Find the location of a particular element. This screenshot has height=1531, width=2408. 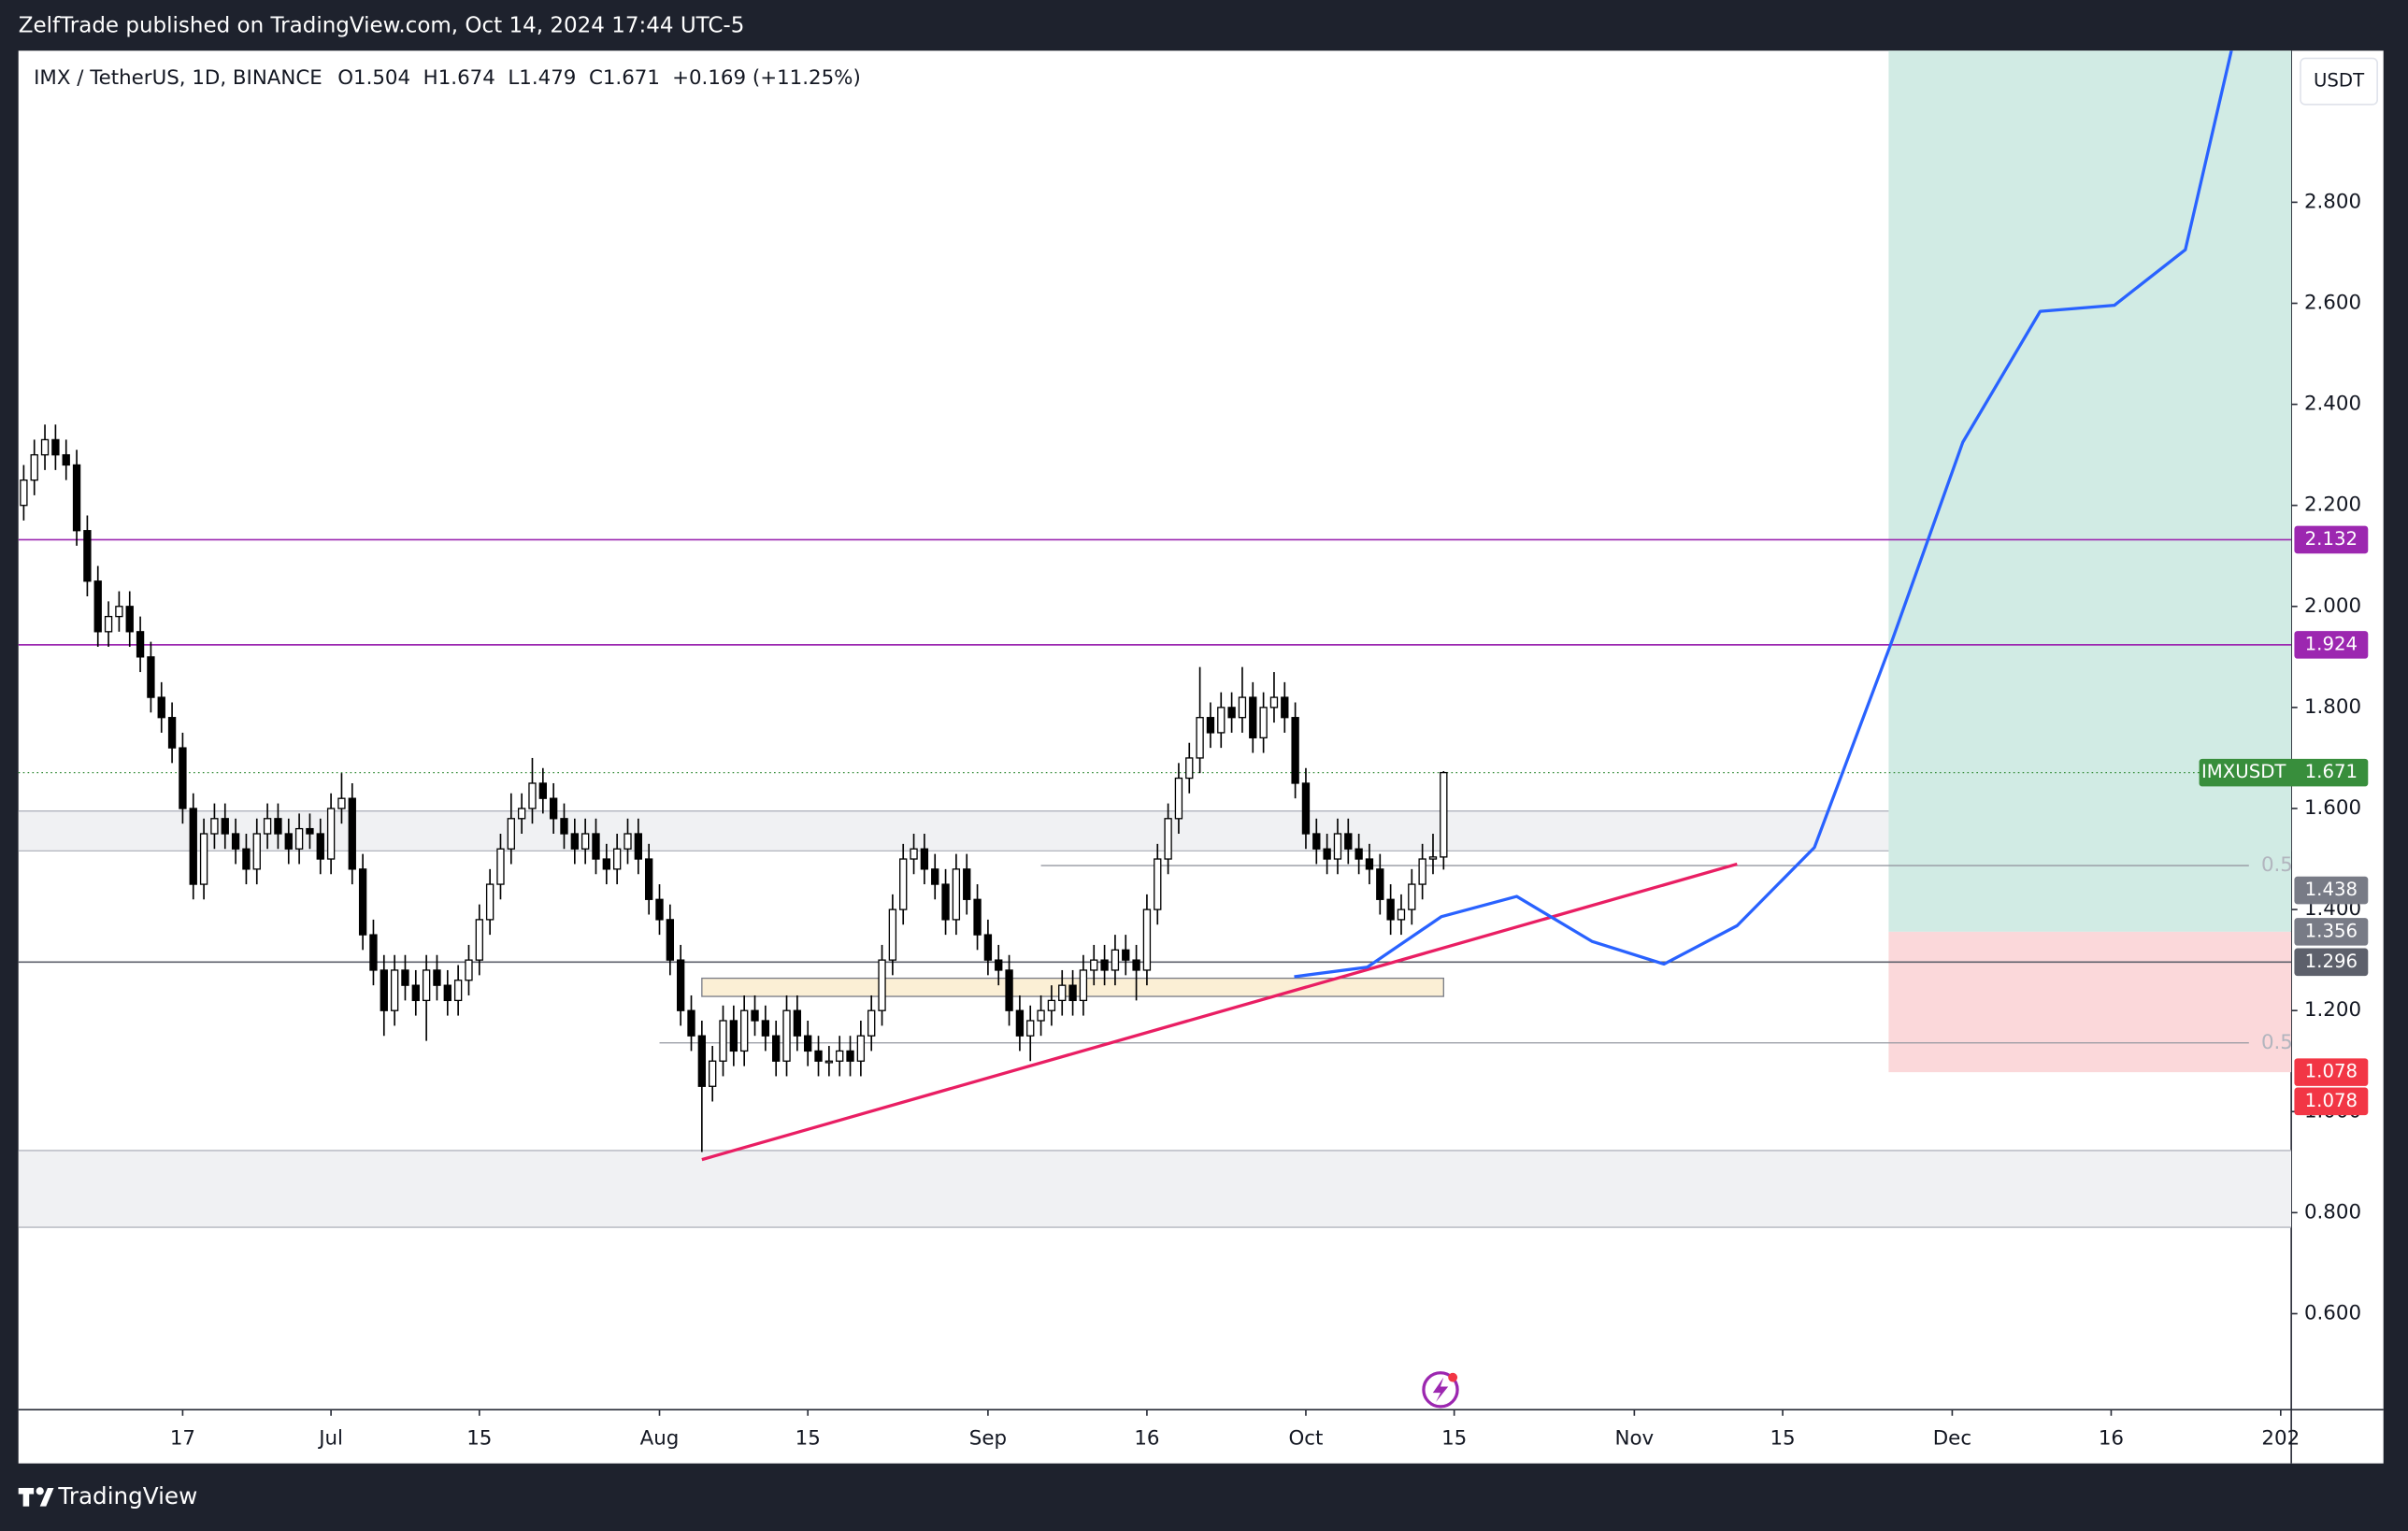

profit-zone is located at coordinates (2090, 491).